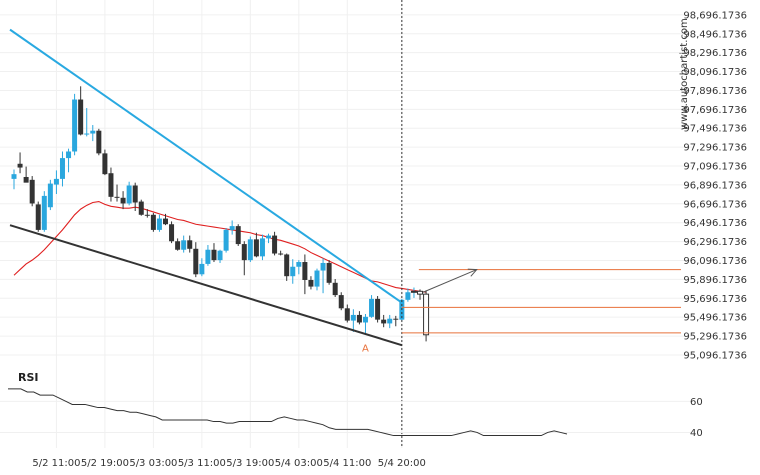 The image size is (760, 475). Describe the element at coordinates (402, 463) in the screenshot. I see `time-tick-label: 5/4 20:00` at that location.